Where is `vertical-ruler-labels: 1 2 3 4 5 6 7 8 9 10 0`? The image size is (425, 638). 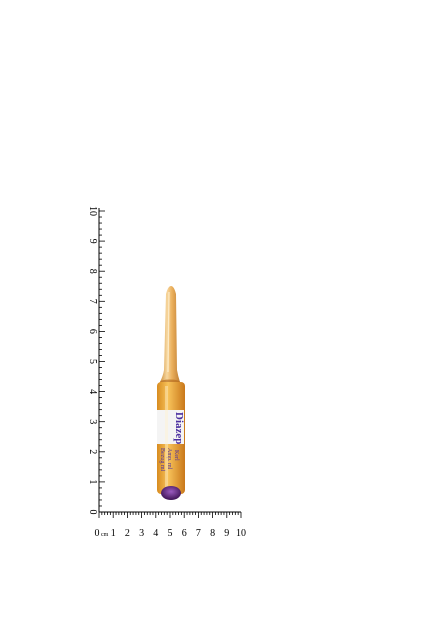 vertical-ruler-labels: 1 2 3 4 5 6 7 8 9 10 0 is located at coordinates (92, 360).